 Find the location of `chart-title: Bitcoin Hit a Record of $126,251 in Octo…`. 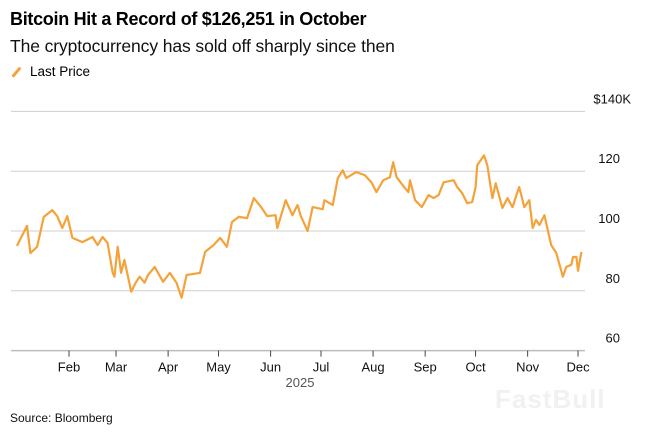

chart-title: Bitcoin Hit a Record of $126,251 in Octo… is located at coordinates (188, 19).